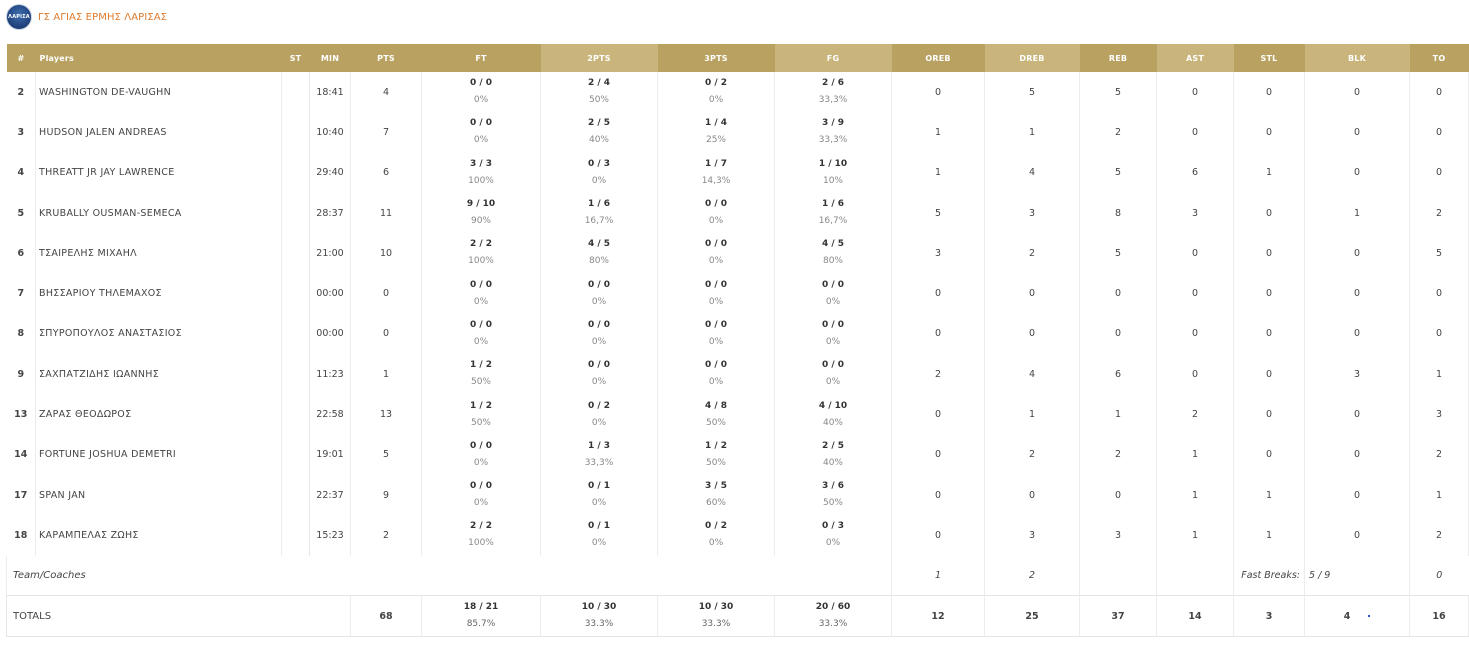  I want to click on player-name: ΣΠΥΡΟΠΟΥΛΟΣ ΑΝΑΣΤΑΣΙΟΣ, so click(158, 334).